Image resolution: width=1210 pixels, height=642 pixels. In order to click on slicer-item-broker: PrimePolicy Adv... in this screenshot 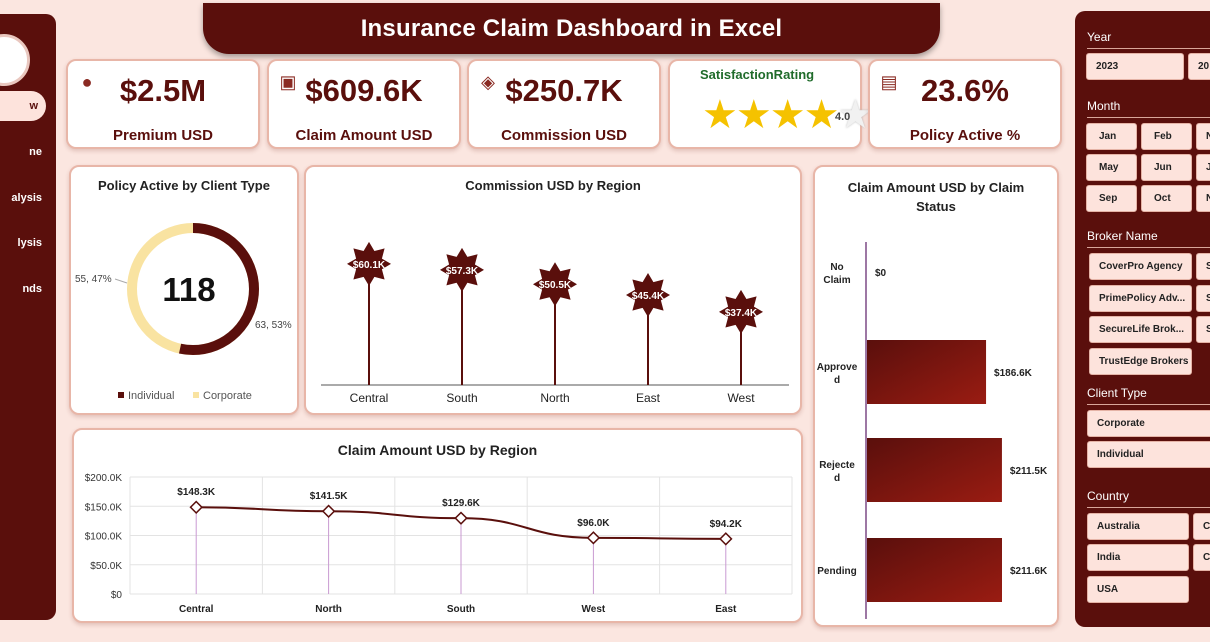, I will do `click(1140, 298)`.